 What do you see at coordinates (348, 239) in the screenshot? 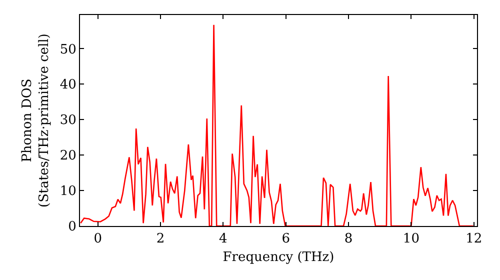
I see `x-tick-label: 8` at bounding box center [348, 239].